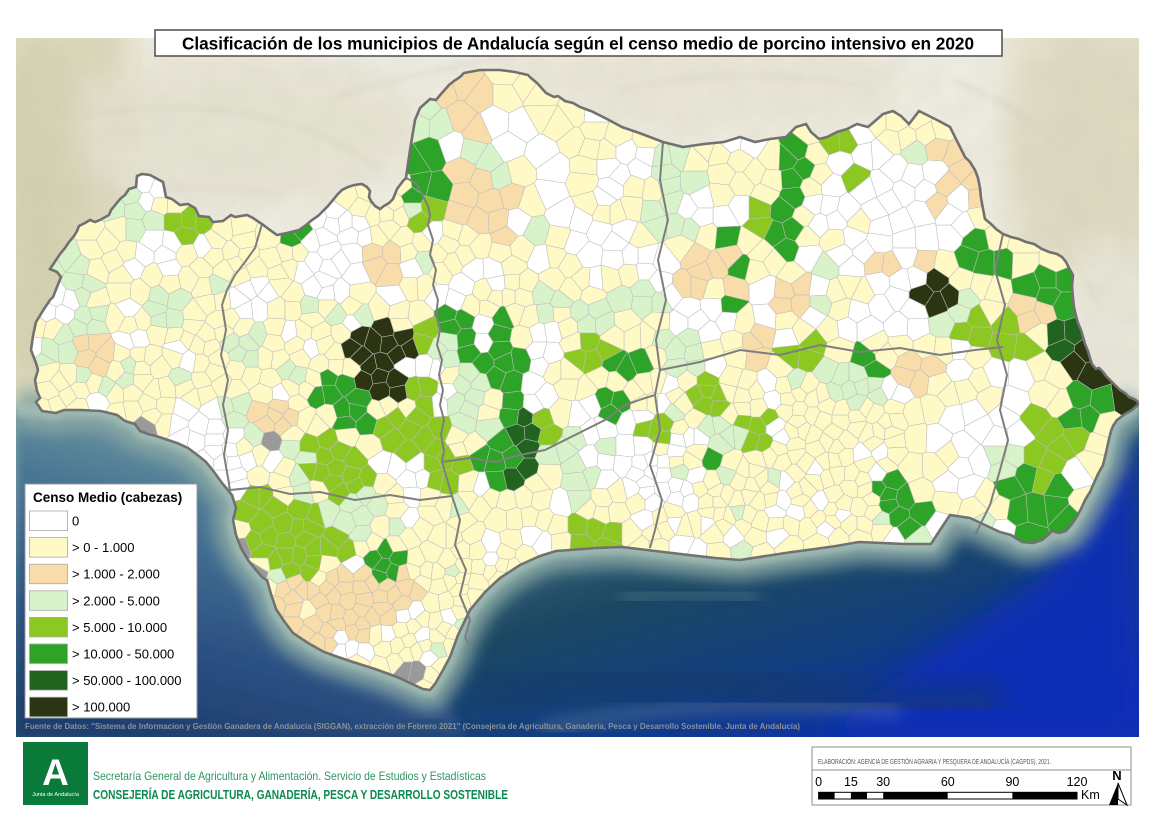 Image resolution: width=1170 pixels, height=826 pixels. What do you see at coordinates (107, 497) in the screenshot?
I see `svg-text: Censo Medio (cabezas)` at bounding box center [107, 497].